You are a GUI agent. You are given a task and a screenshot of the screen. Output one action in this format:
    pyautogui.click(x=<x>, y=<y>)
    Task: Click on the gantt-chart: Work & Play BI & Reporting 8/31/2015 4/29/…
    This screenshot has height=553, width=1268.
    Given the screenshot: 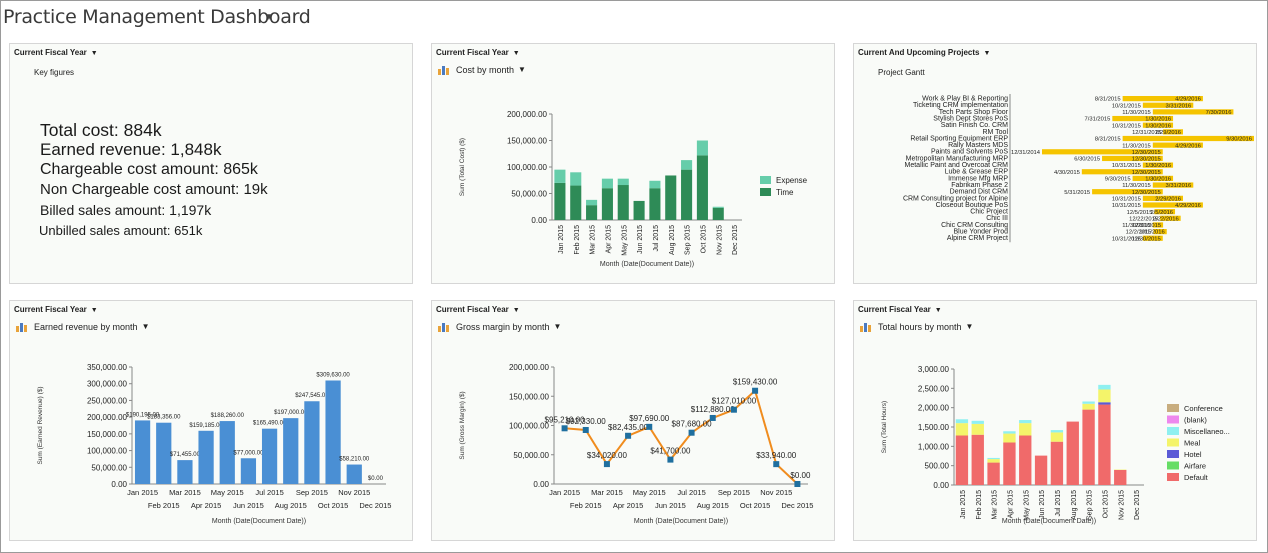 What is the action you would take?
    pyautogui.click(x=1078, y=168)
    